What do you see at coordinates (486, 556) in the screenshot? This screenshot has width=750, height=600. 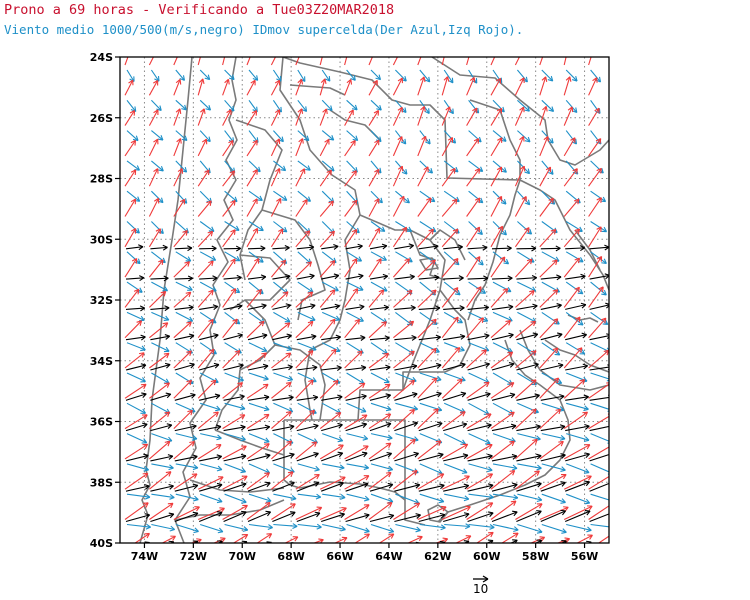 I see `lon-label: 60W` at bounding box center [486, 556].